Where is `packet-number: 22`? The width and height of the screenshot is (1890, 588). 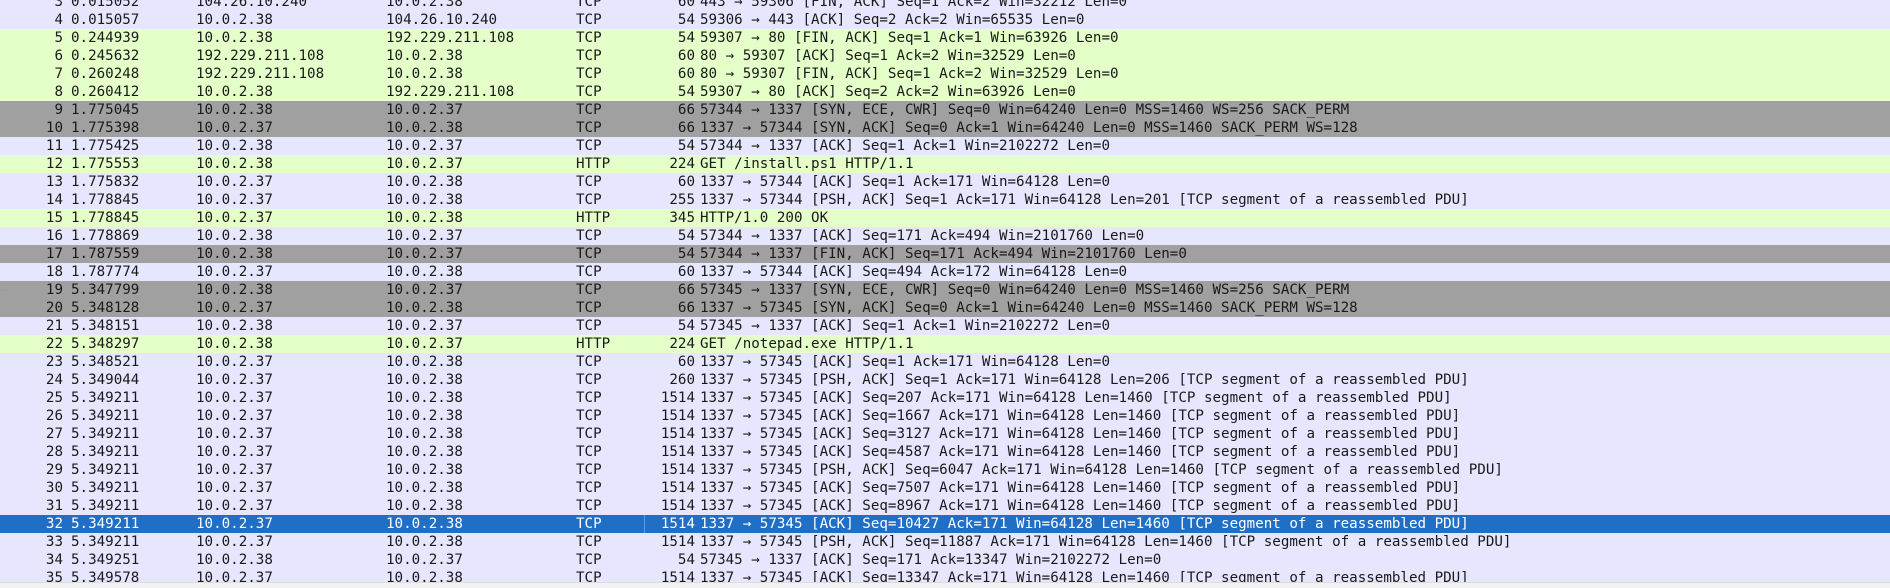
packet-number: 22 is located at coordinates (54, 344).